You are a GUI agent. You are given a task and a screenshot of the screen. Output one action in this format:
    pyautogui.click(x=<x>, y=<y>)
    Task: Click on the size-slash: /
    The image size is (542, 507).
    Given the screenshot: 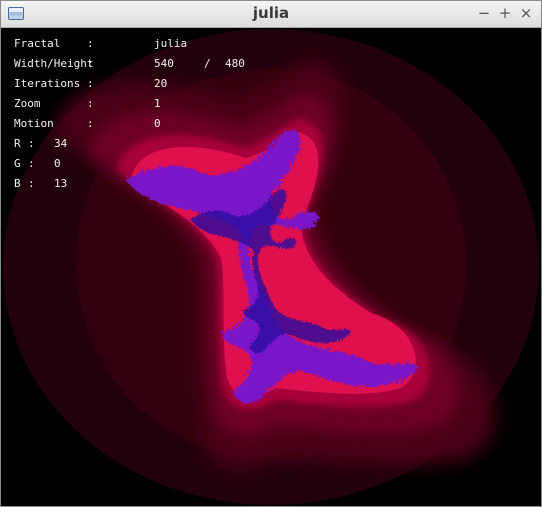 What is the action you would take?
    pyautogui.click(x=207, y=63)
    